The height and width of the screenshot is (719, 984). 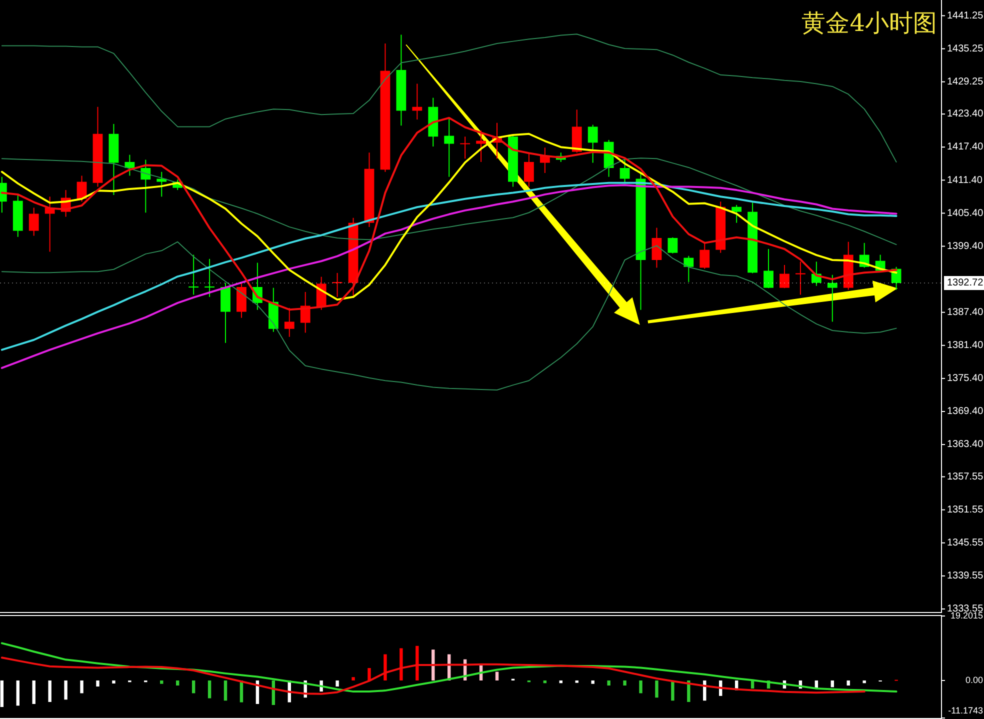 I want to click on ytick-label: 1399.40, so click(x=965, y=246).